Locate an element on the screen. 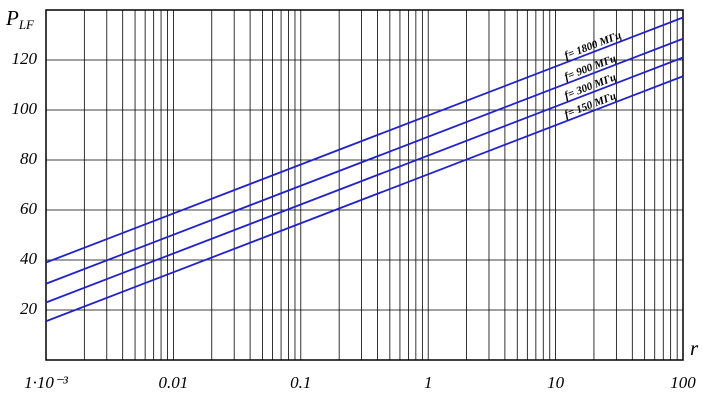 The width and height of the screenshot is (704, 400). y-axis-label: PLF is located at coordinates (20, 19).